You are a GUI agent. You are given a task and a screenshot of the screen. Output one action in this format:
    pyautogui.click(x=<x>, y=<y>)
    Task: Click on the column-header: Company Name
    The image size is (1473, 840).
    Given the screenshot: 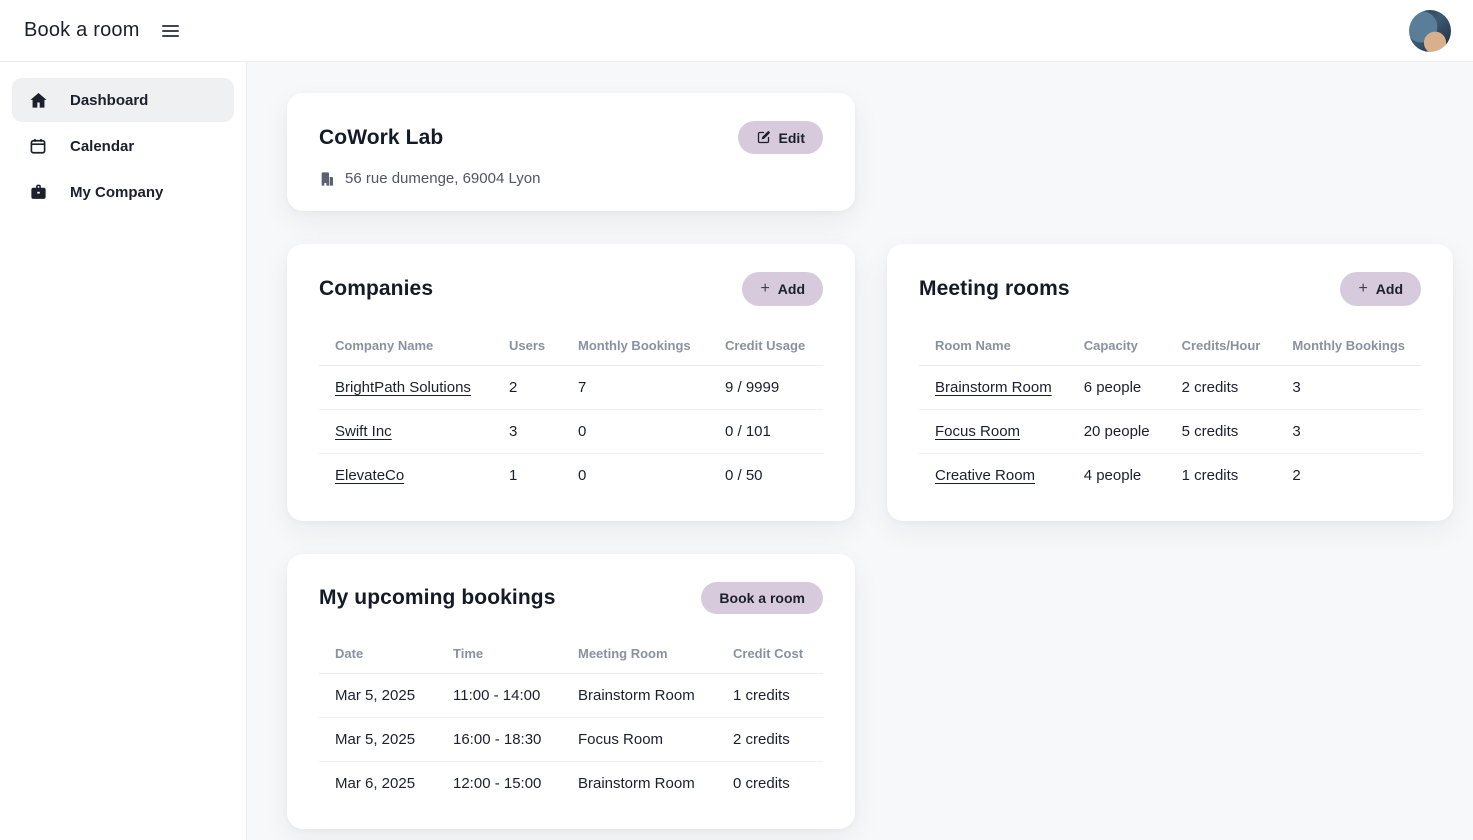 What is the action you would take?
    pyautogui.click(x=406, y=347)
    